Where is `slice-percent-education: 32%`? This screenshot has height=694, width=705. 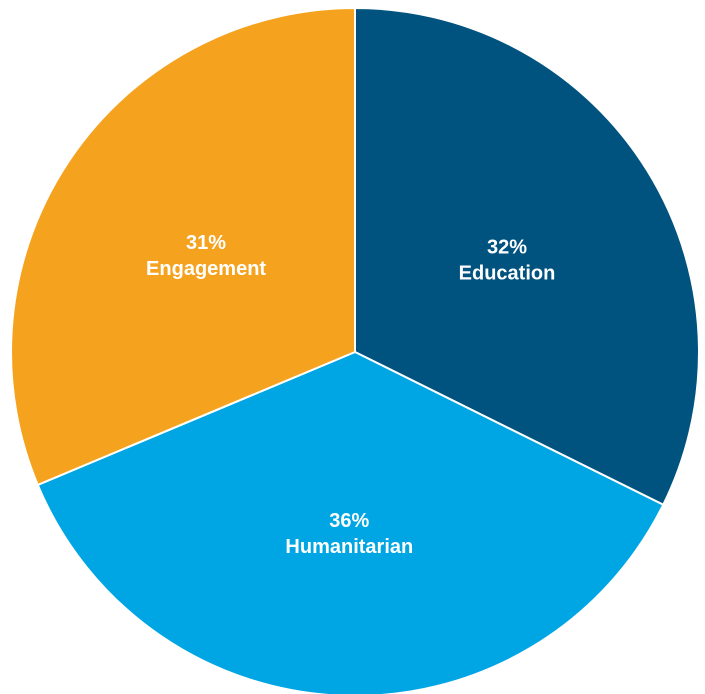 slice-percent-education: 32% is located at coordinates (507, 248).